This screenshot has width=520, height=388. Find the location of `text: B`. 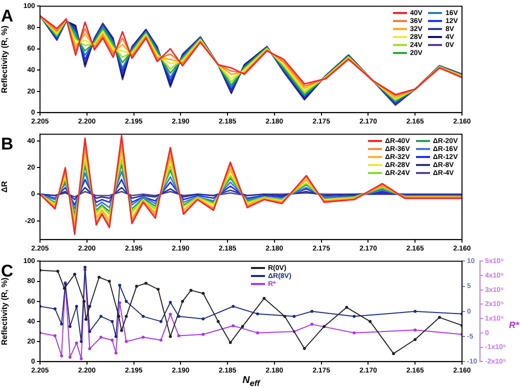

text: B is located at coordinates (7, 144).